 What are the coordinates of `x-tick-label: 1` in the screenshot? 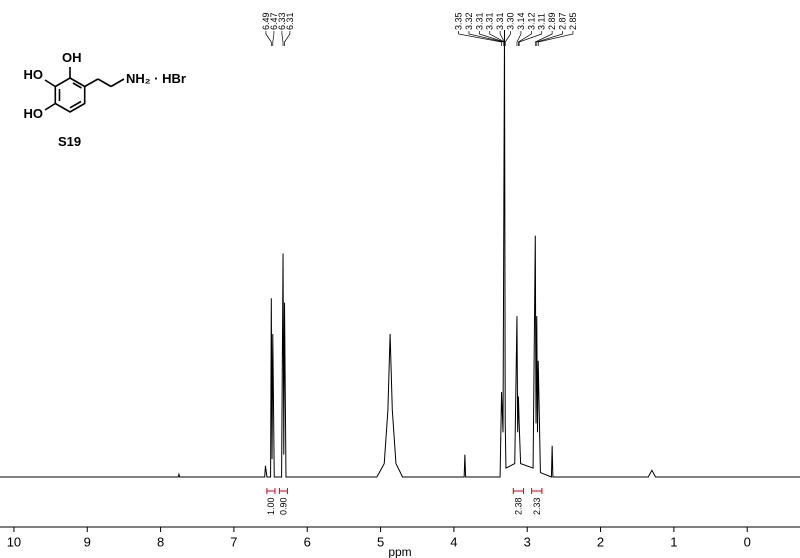 It's located at (673, 541).